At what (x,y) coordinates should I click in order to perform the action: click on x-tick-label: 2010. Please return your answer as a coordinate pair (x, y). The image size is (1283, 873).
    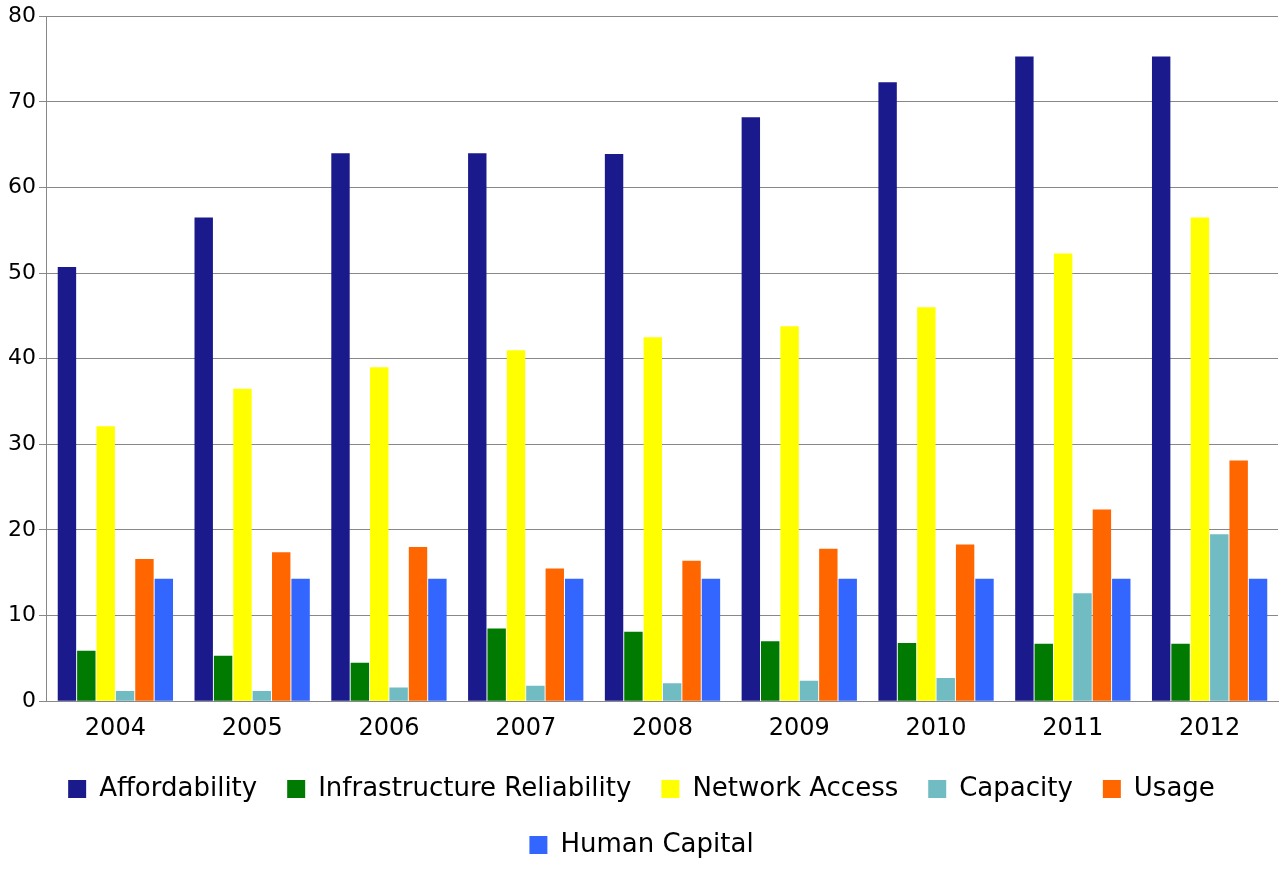
    Looking at the image, I should click on (936, 726).